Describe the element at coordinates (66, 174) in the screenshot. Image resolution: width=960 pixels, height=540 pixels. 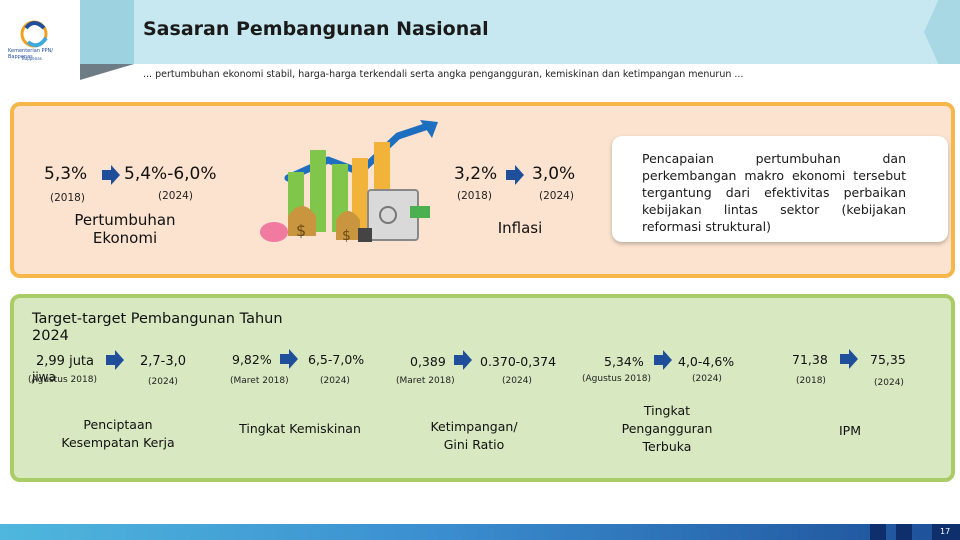
I see `growth-from-value: 5,3%` at that location.